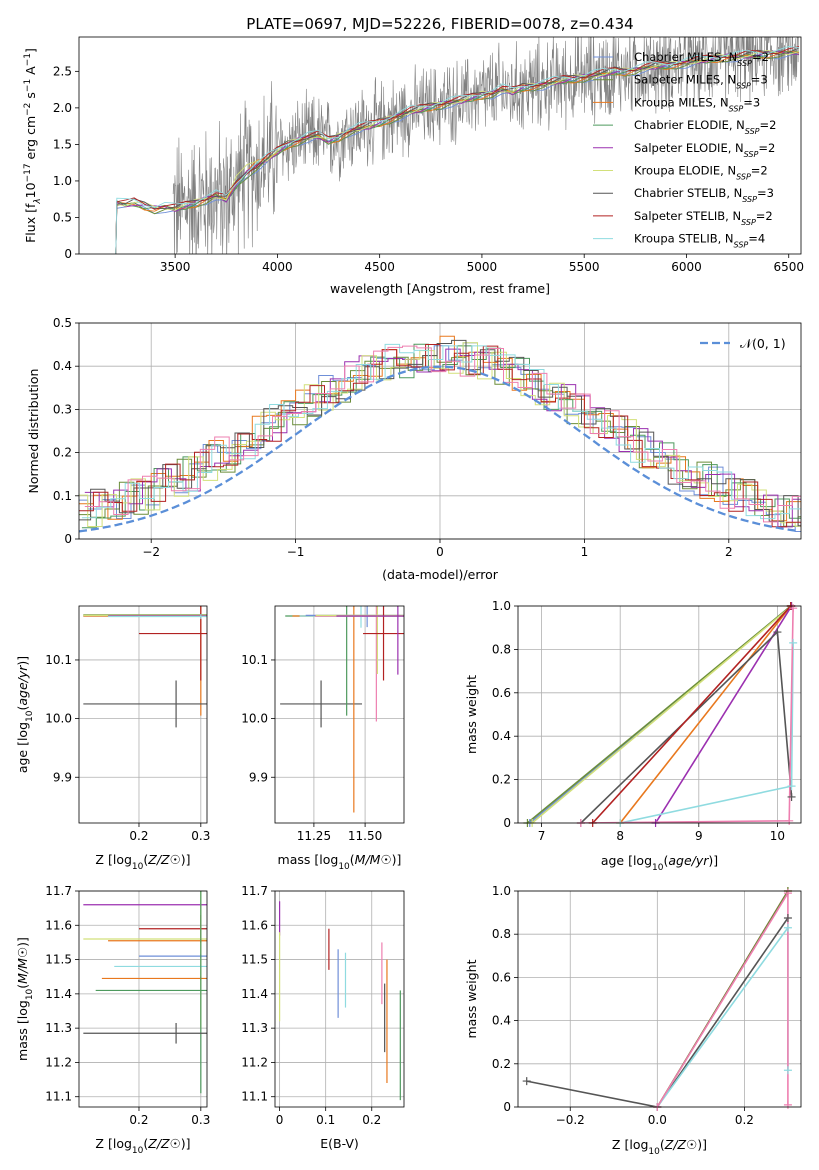 The image size is (819, 1170). Describe the element at coordinates (340, 1001) in the screenshot. I see `plot-area` at that location.